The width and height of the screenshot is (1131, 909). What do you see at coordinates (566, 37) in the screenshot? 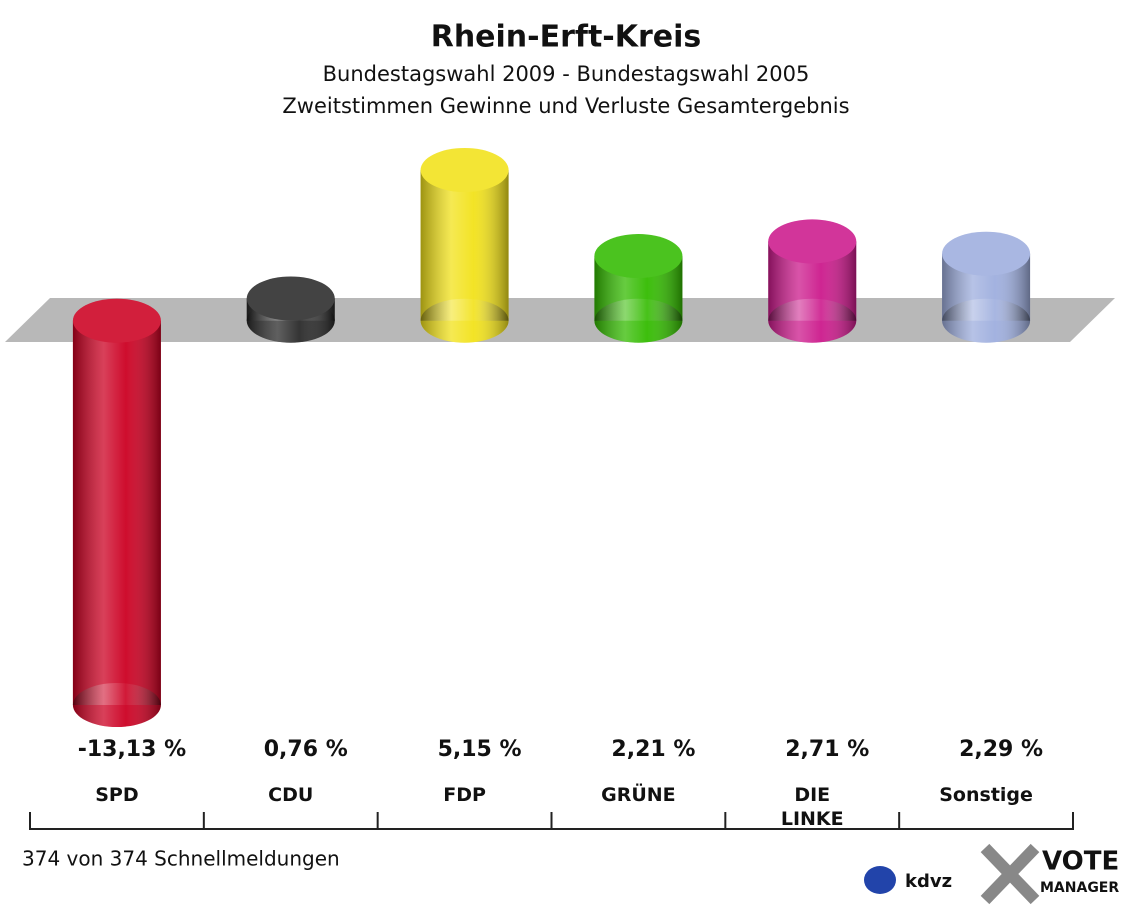
I see `chart-title: Rhein-Erft-Kreis` at bounding box center [566, 37].